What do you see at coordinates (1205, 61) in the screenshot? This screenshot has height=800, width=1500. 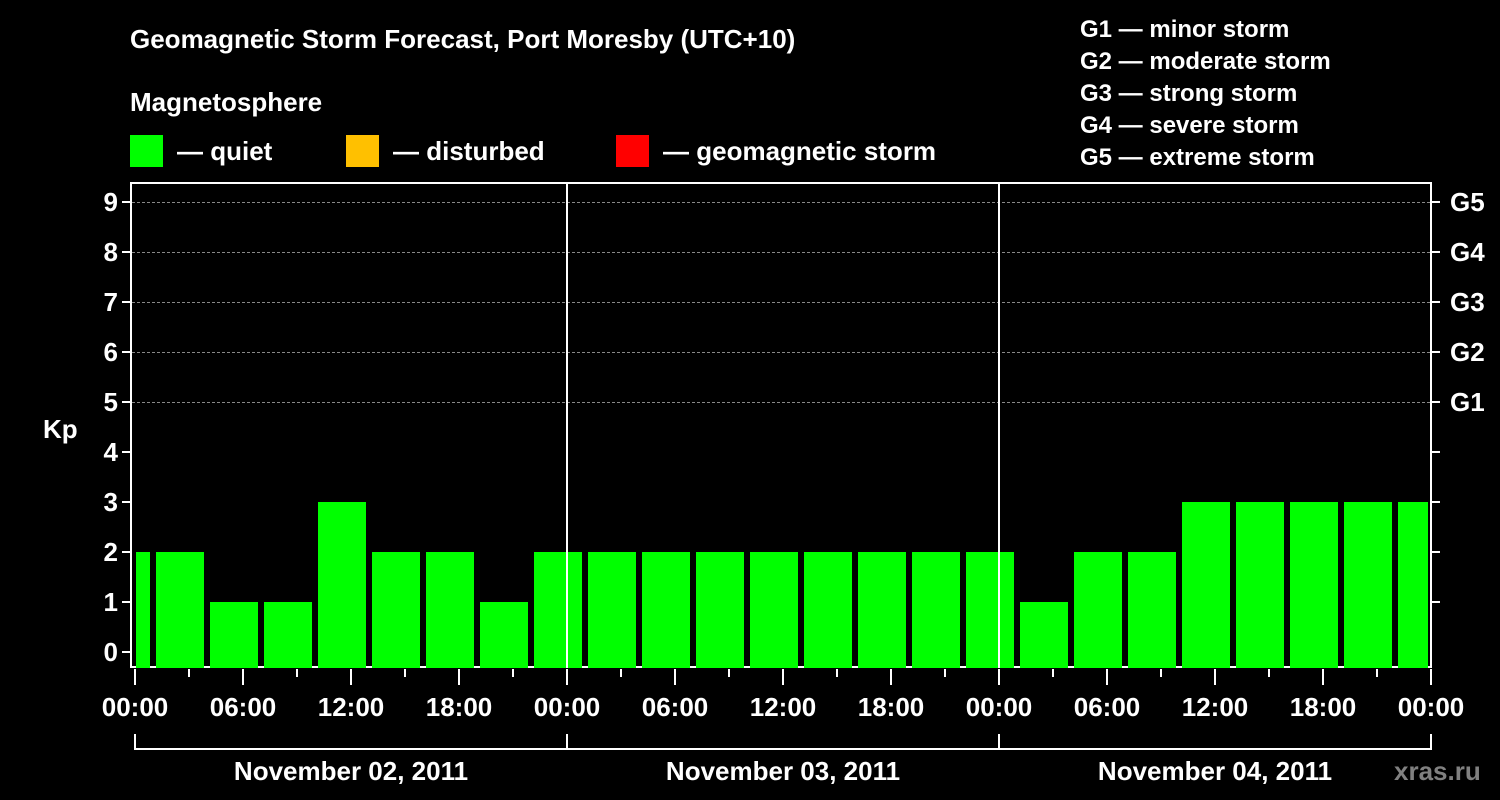 I see `g-scale-item: G2 — moderate storm` at bounding box center [1205, 61].